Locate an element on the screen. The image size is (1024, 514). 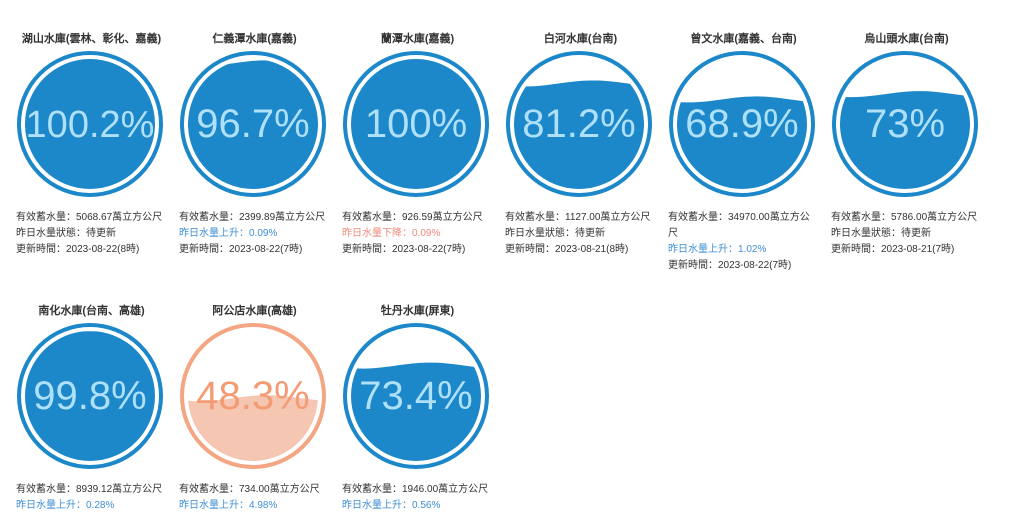
water-level-gauge: 73.4% is located at coordinates (416, 396).